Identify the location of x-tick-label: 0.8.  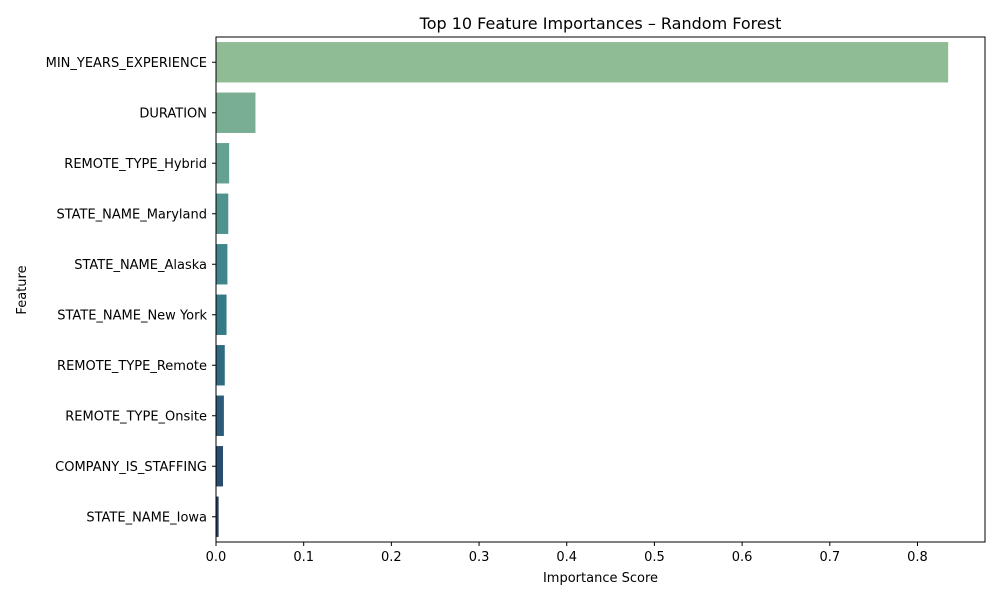
(917, 557).